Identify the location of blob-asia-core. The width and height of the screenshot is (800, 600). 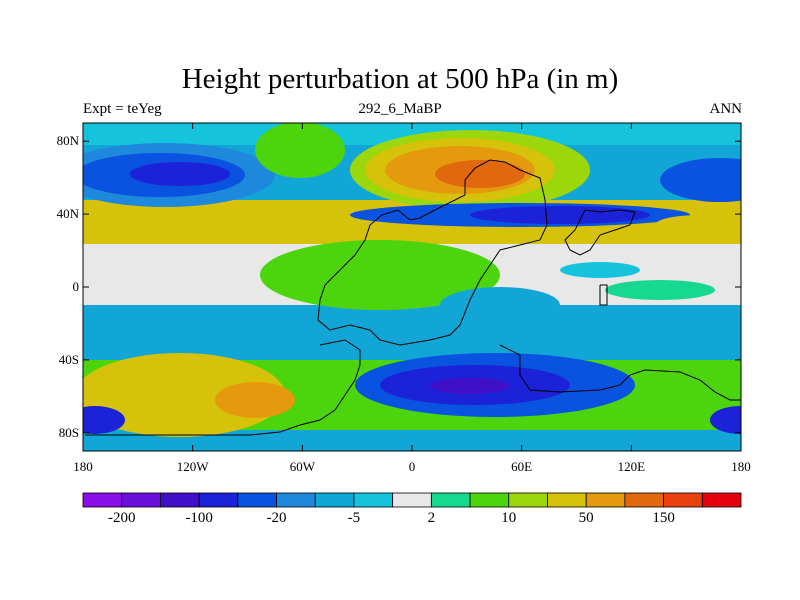
(560, 215).